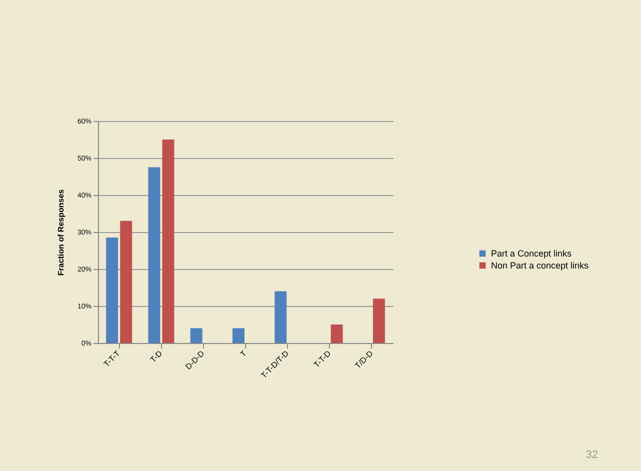  What do you see at coordinates (531, 253) in the screenshot?
I see `legend-label: Part a Concept links` at bounding box center [531, 253].